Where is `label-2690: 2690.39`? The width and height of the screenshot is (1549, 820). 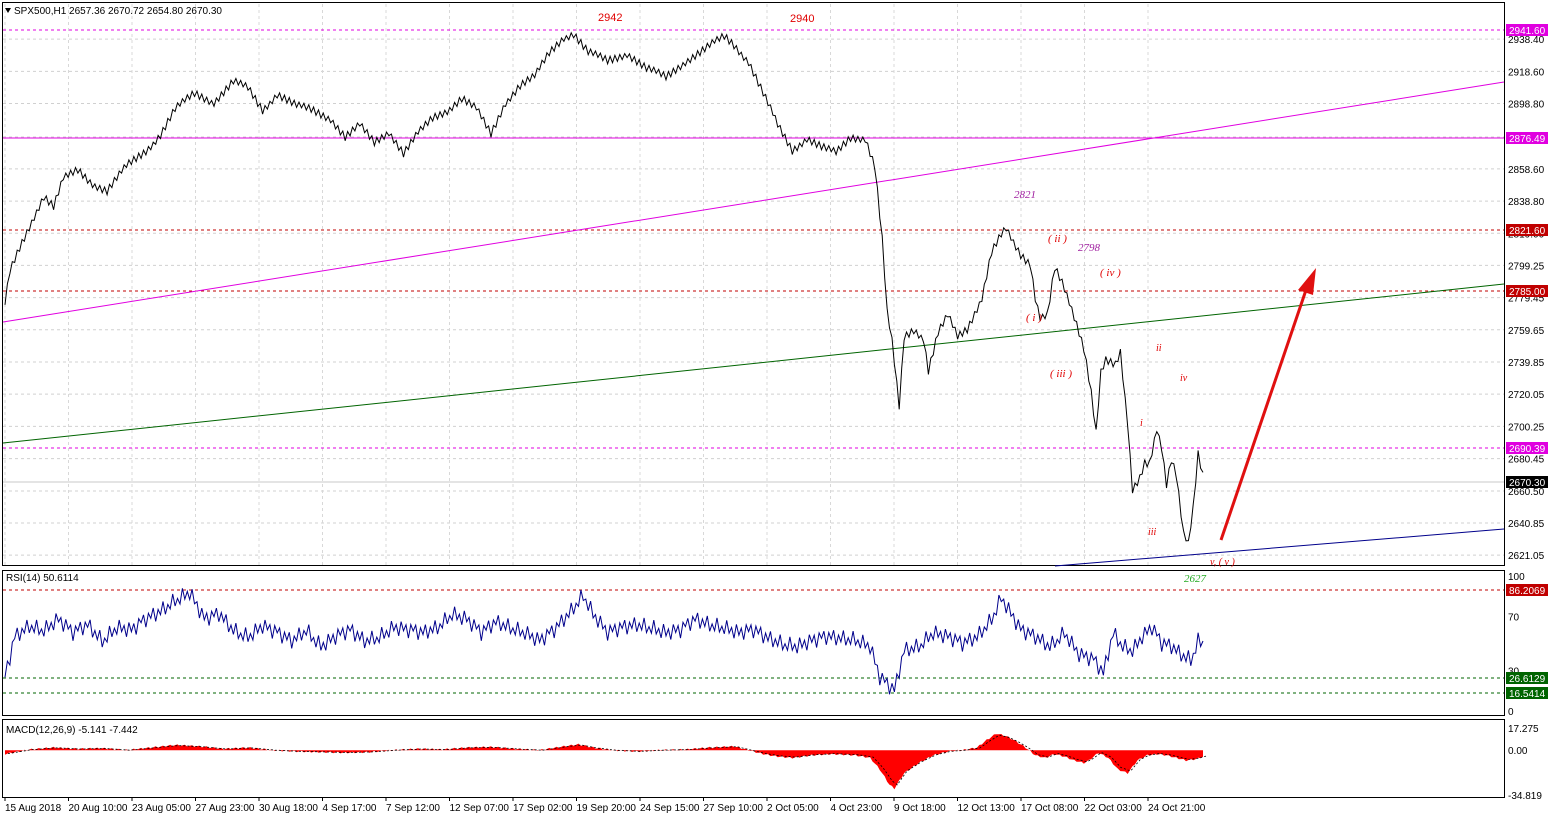 label-2690: 2690.39 is located at coordinates (1527, 449).